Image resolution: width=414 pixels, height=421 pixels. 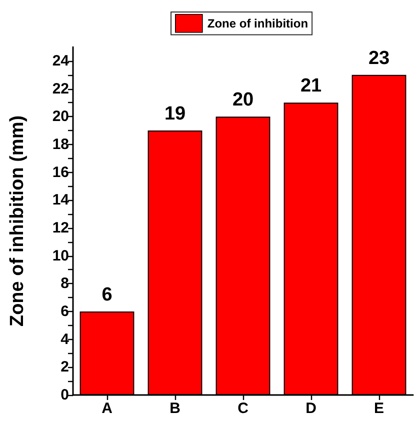 I want to click on y-axis-title: Zone of inhibition (mm), so click(x=17, y=221).